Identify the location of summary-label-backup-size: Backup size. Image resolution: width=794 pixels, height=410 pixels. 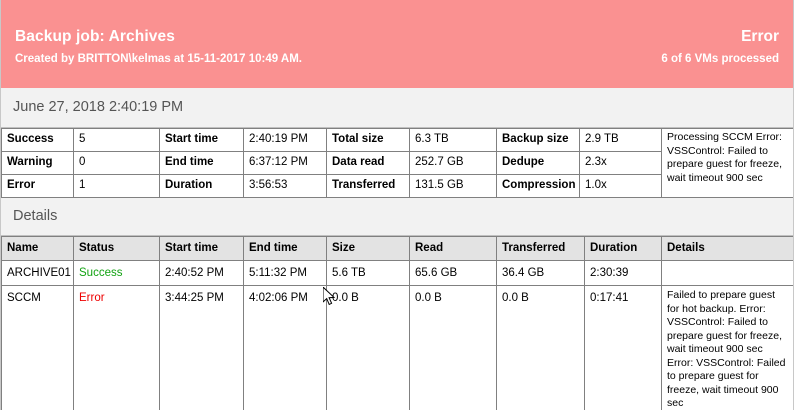
(538, 140).